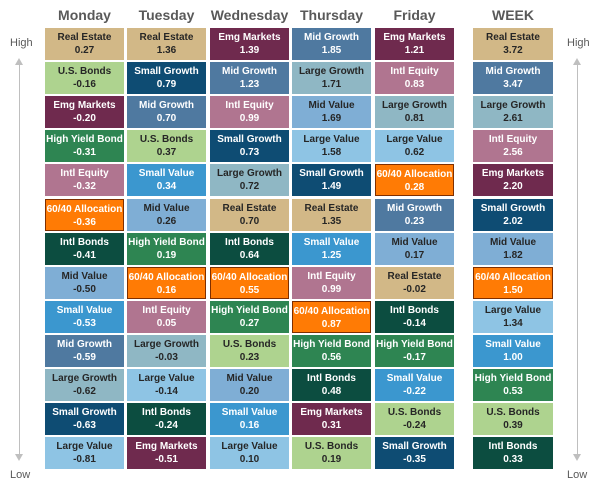 Image resolution: width=600 pixels, height=495 pixels. I want to click on cell-friday-u-s-bonds: U.S. Bonds -0.24, so click(414, 419).